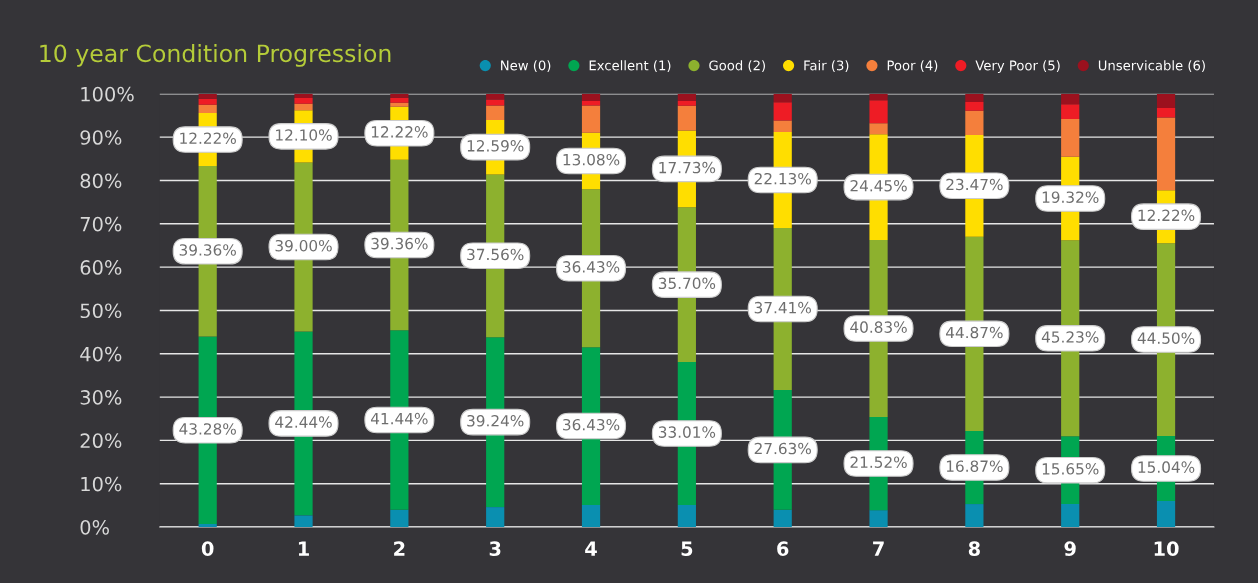  Describe the element at coordinates (912, 66) in the screenshot. I see `legend-label: Poor (4)` at that location.